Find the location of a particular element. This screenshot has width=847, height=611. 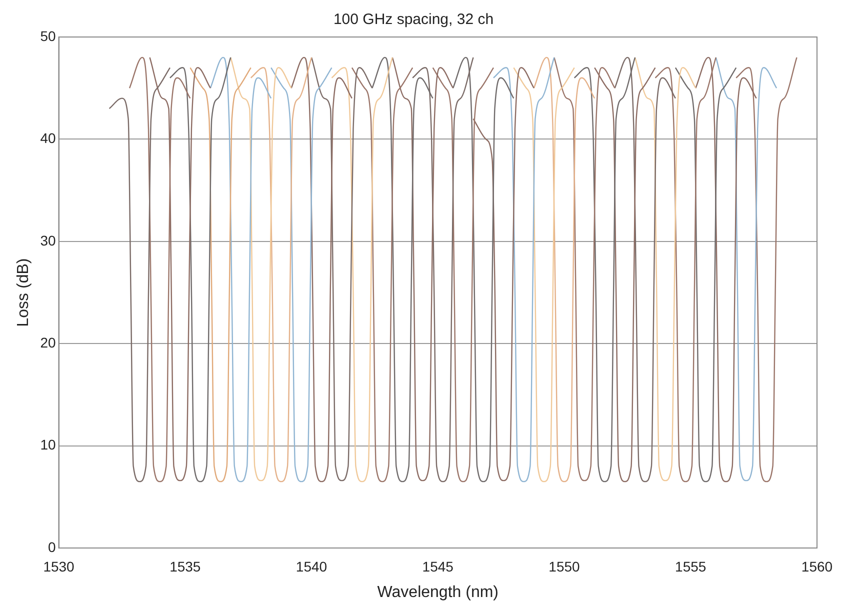

y-tick-label: 40 is located at coordinates (48, 138).